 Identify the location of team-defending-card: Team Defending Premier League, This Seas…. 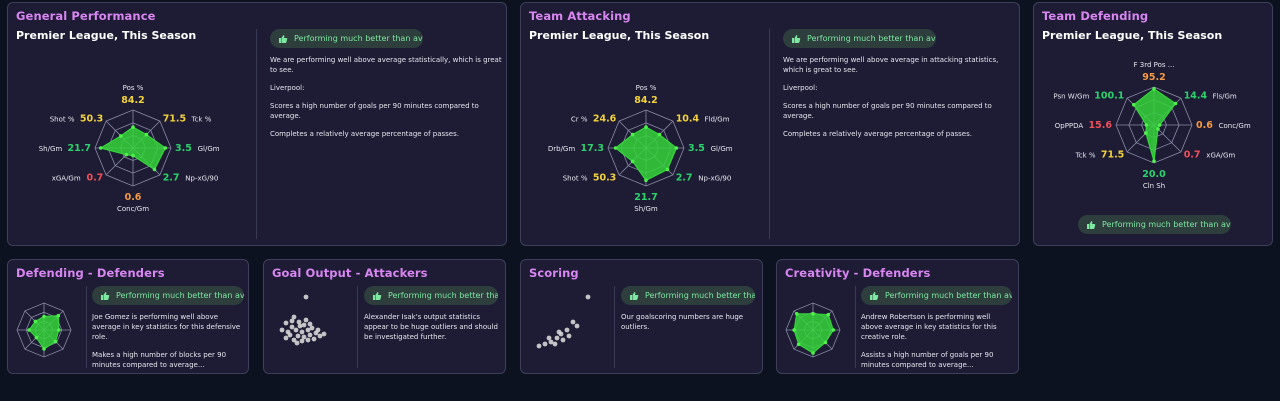
(1153, 124).